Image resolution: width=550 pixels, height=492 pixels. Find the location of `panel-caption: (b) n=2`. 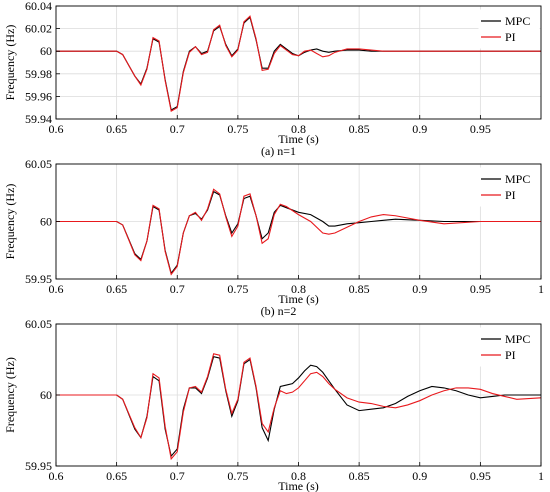

panel-caption: (b) n=2 is located at coordinates (279, 311).